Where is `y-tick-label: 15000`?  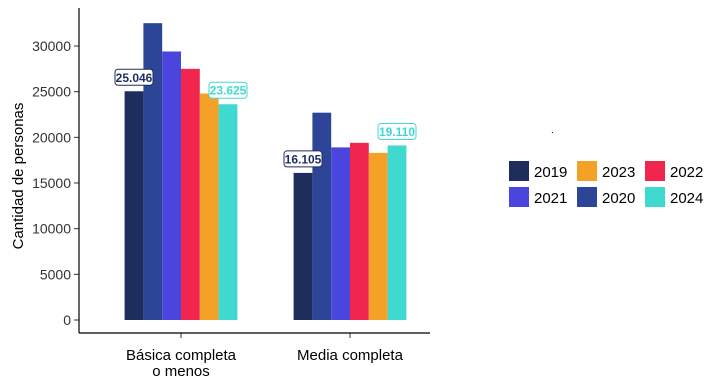
y-tick-label: 15000 is located at coordinates (51, 183).